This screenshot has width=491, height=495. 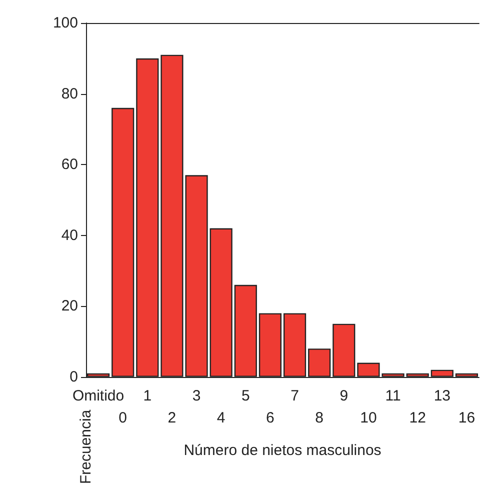 I want to click on x-tick-label: 16, so click(x=467, y=417).